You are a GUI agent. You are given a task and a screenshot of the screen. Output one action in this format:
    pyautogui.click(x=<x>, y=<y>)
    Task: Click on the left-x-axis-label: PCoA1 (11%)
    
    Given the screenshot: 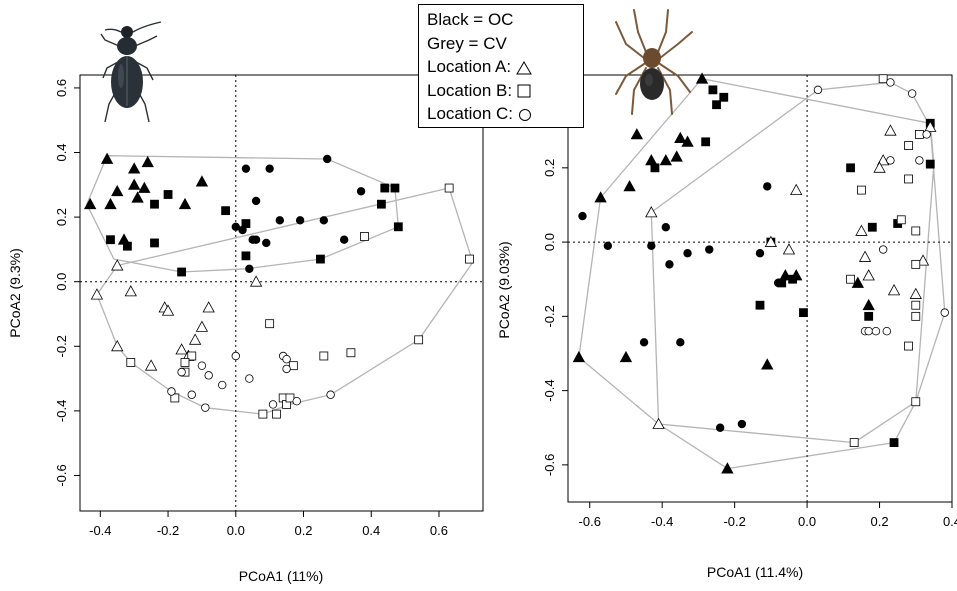 What is the action you would take?
    pyautogui.click(x=281, y=576)
    